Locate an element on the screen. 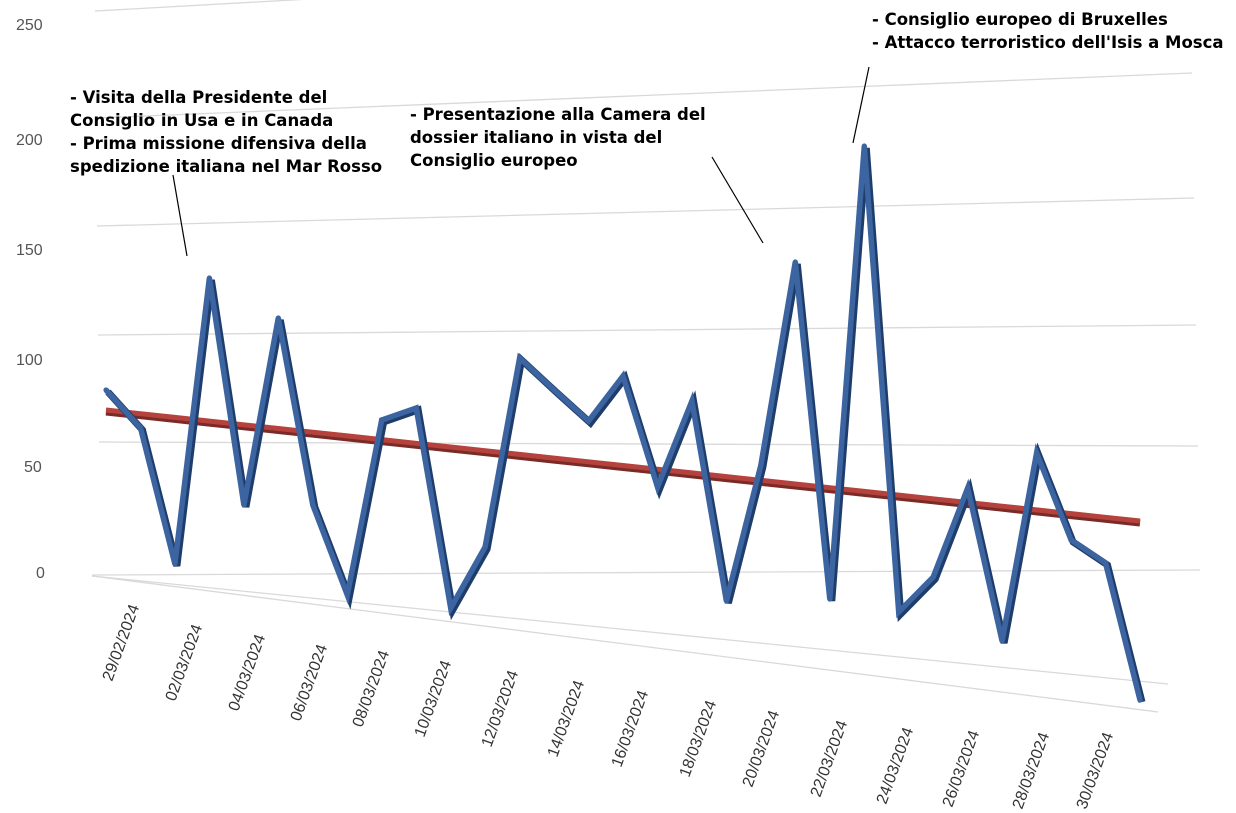  y-tick-label: 250 is located at coordinates (29, 25).